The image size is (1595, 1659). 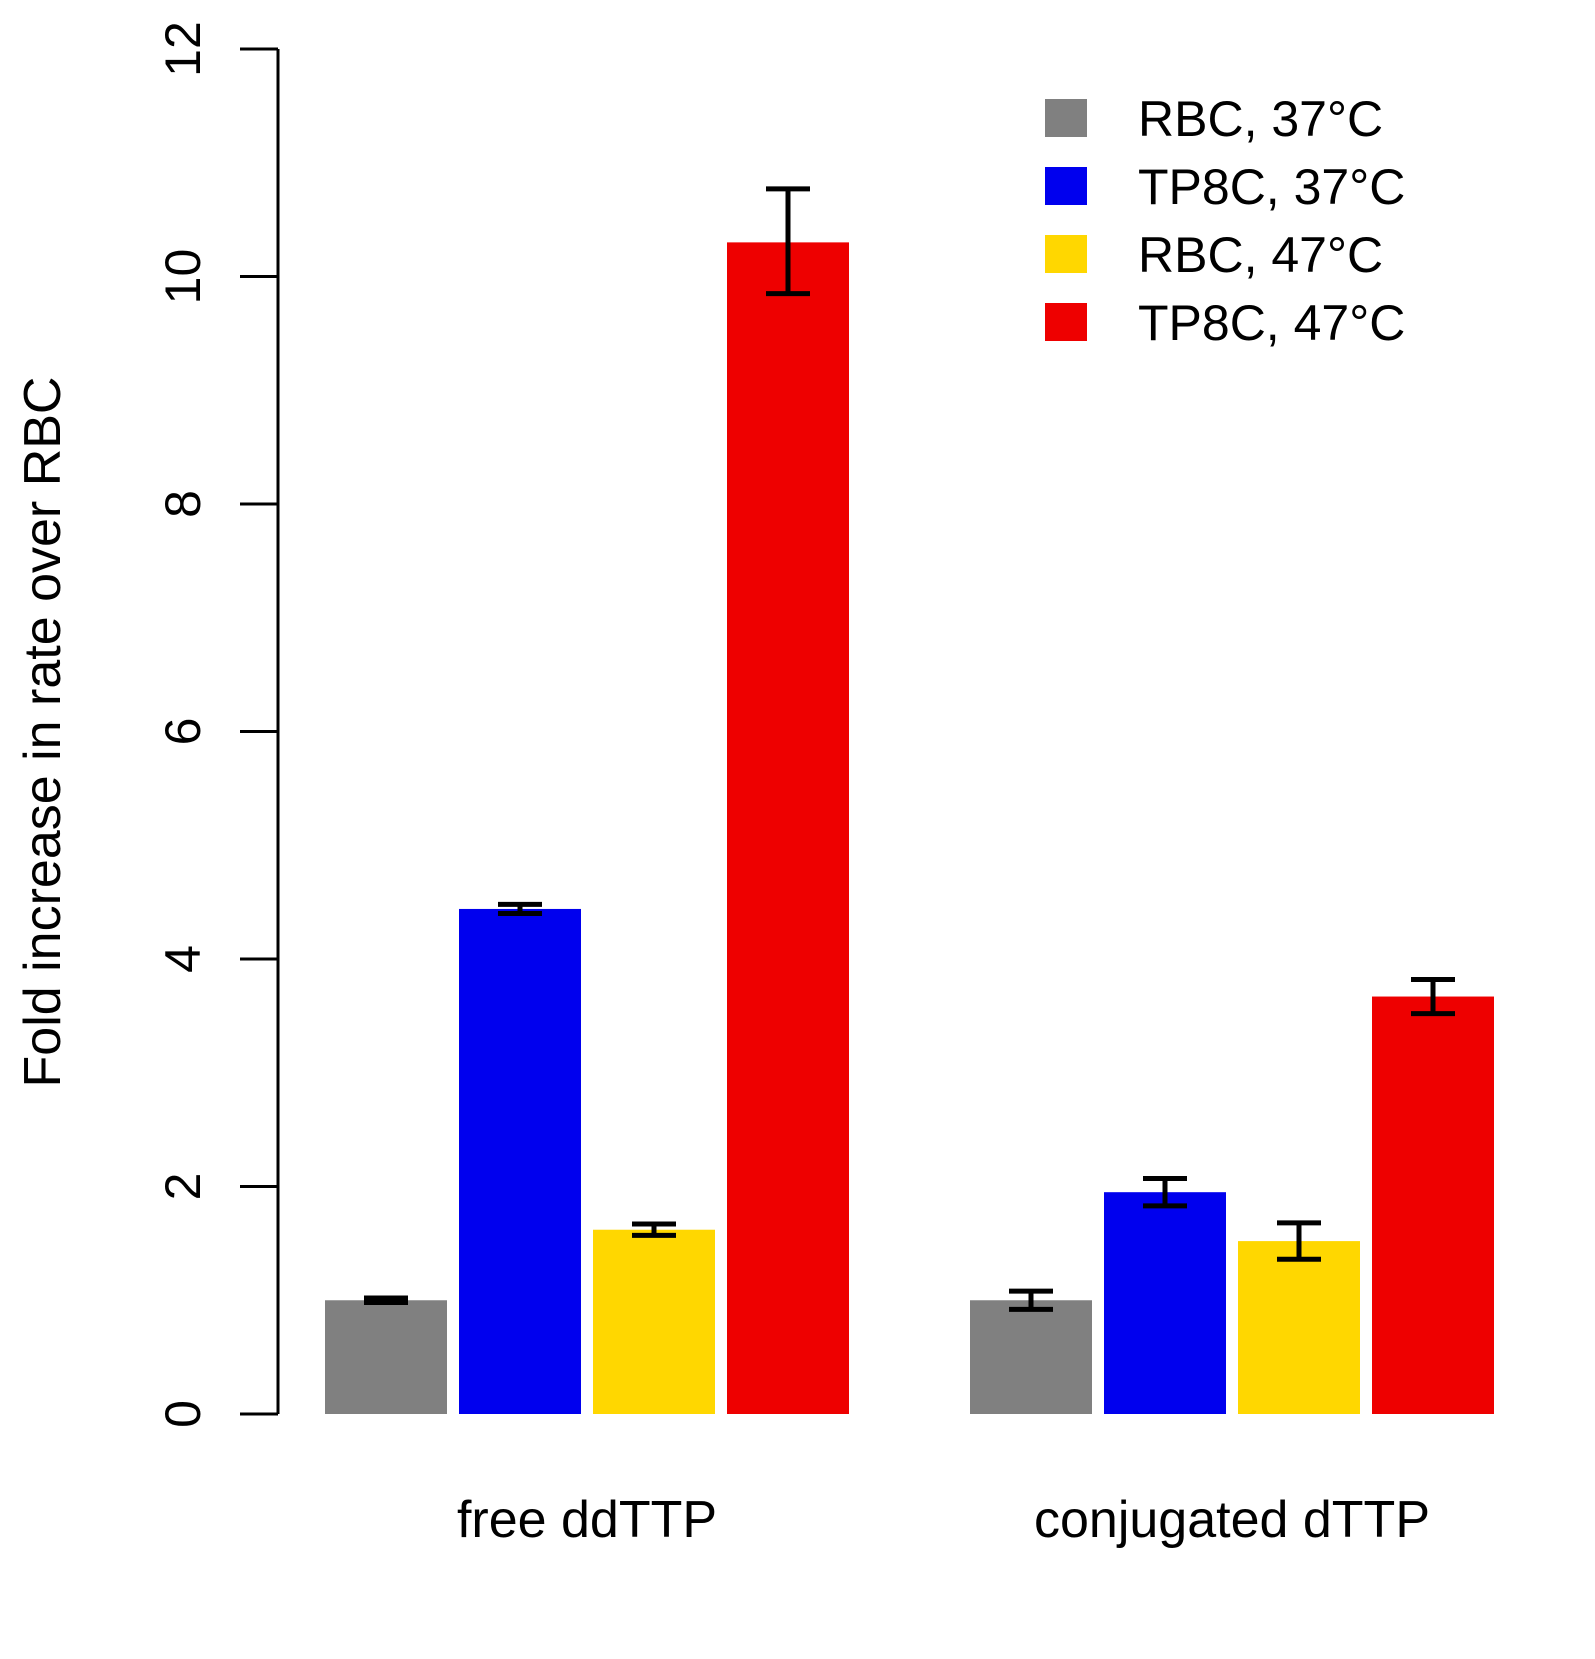 I want to click on y-tick-label: 6, so click(x=183, y=732).